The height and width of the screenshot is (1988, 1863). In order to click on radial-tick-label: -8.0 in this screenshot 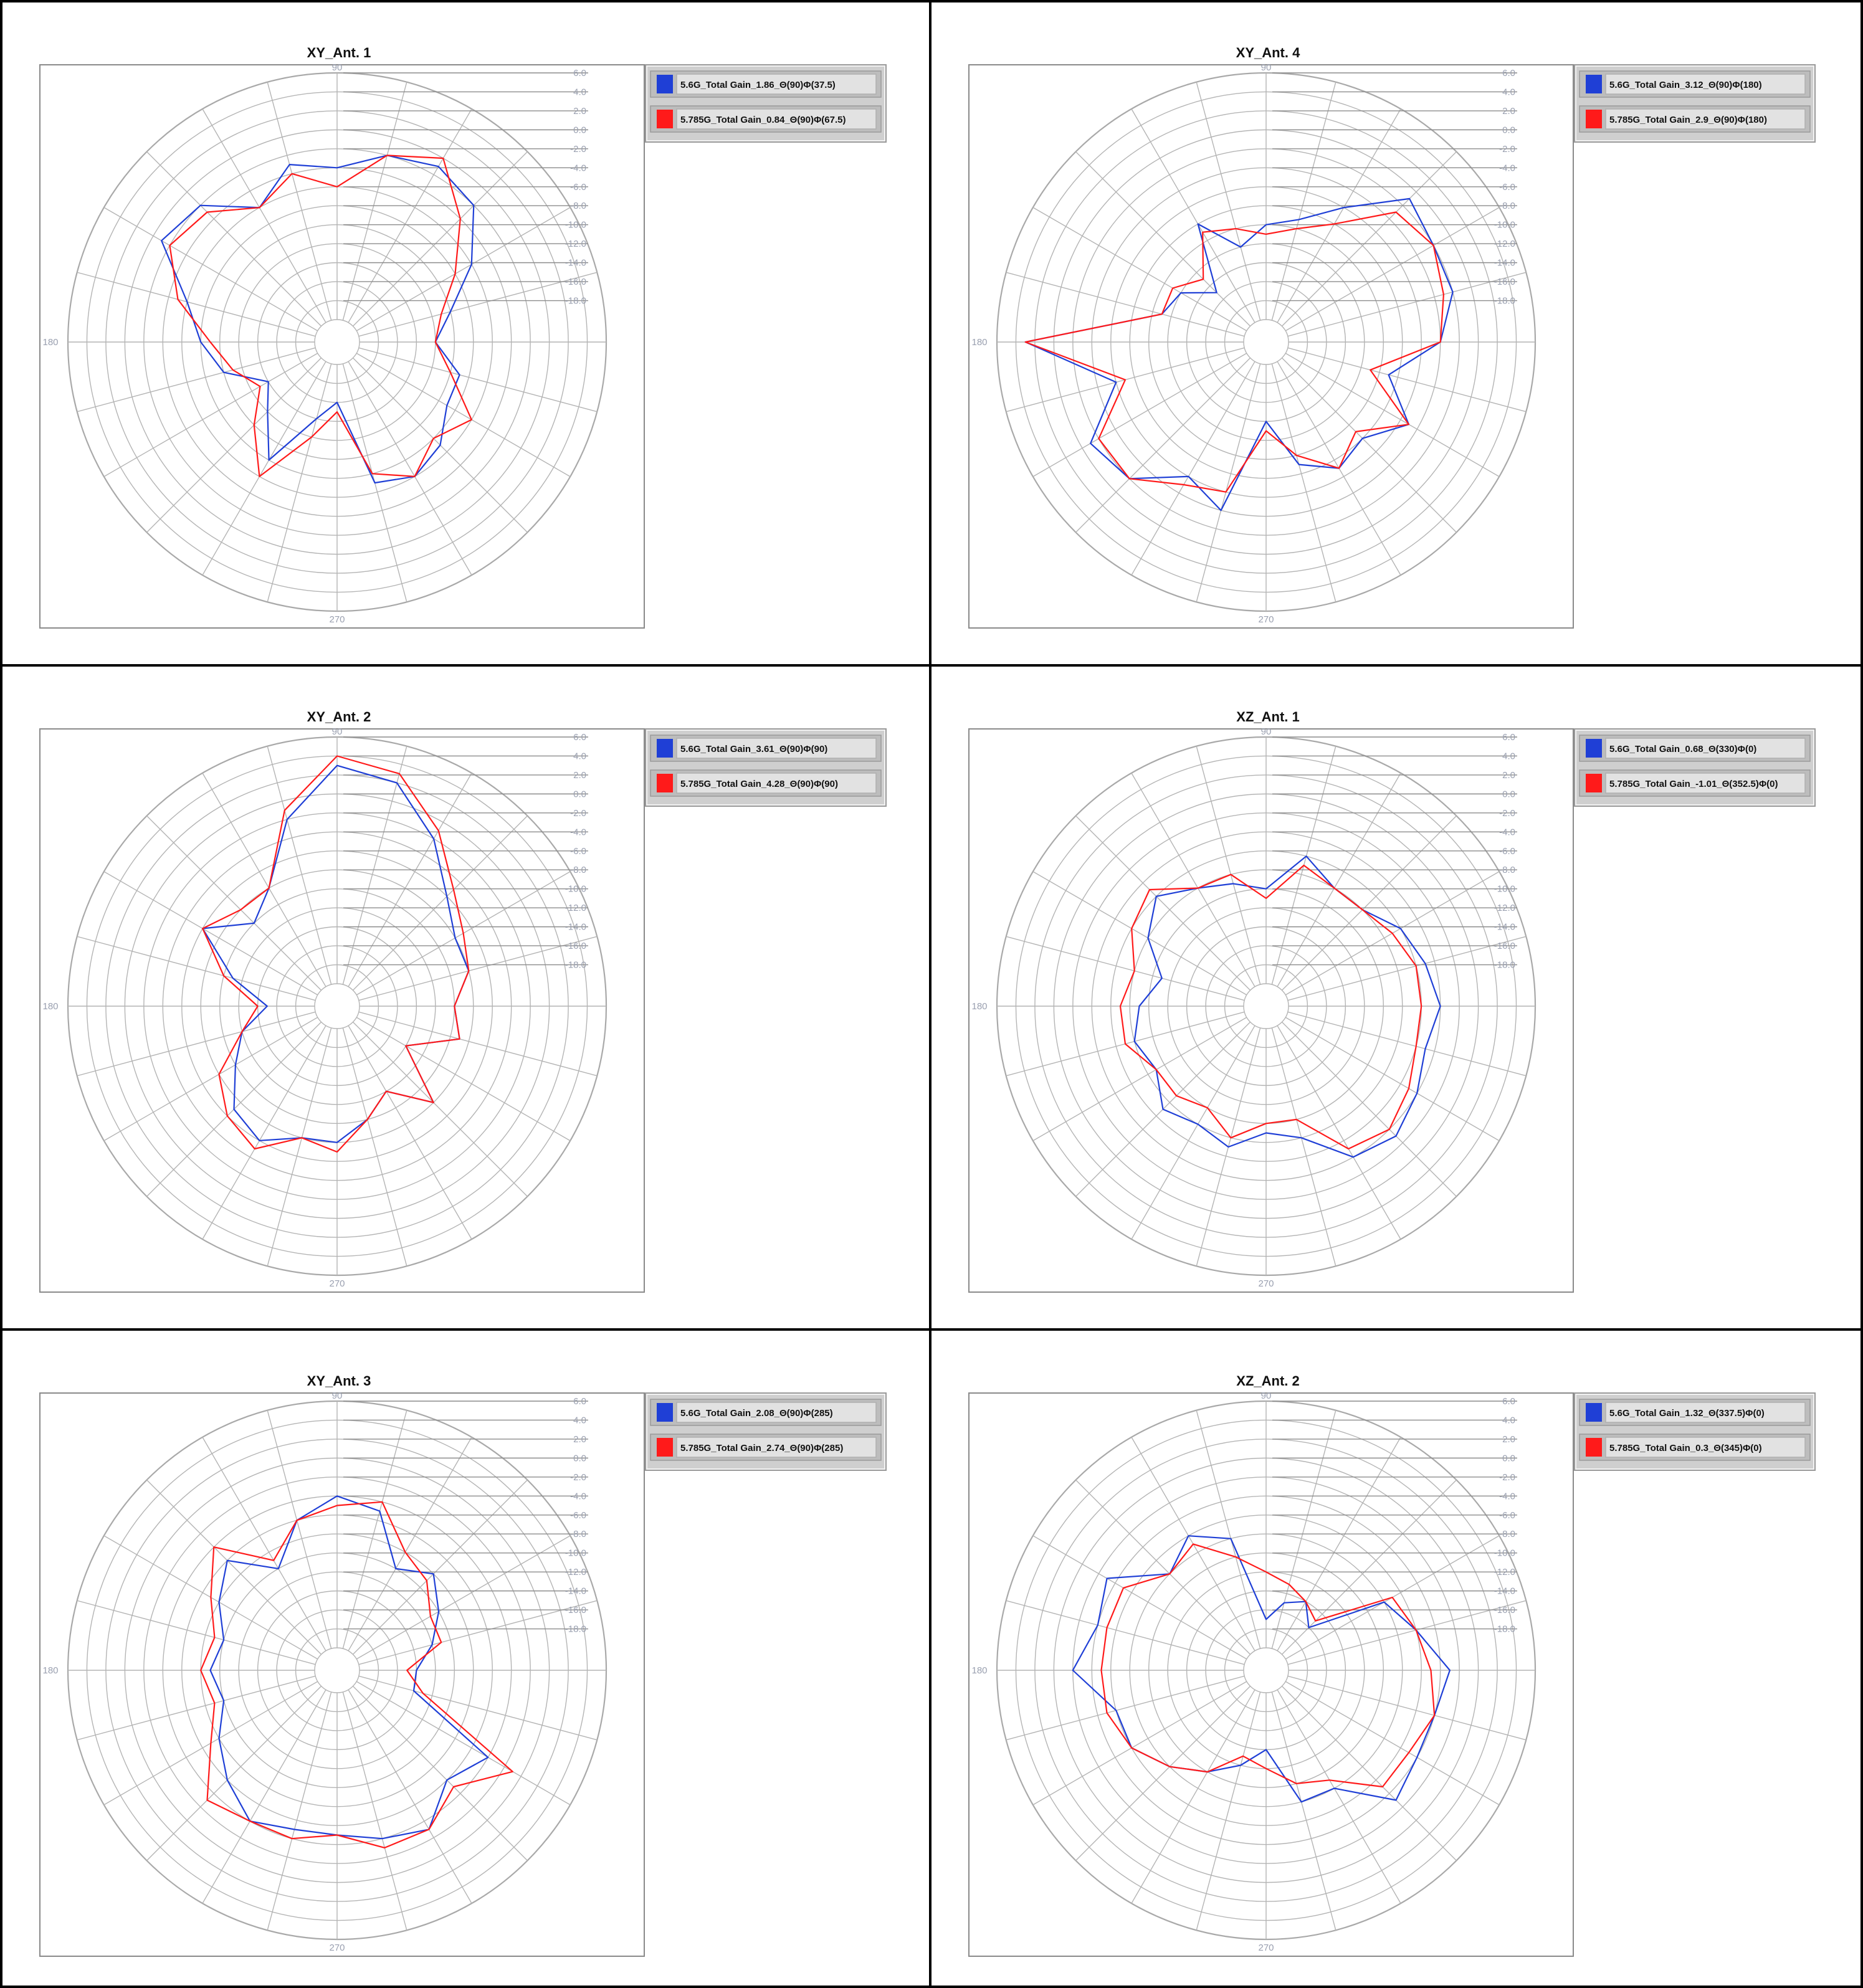, I will do `click(578, 870)`.